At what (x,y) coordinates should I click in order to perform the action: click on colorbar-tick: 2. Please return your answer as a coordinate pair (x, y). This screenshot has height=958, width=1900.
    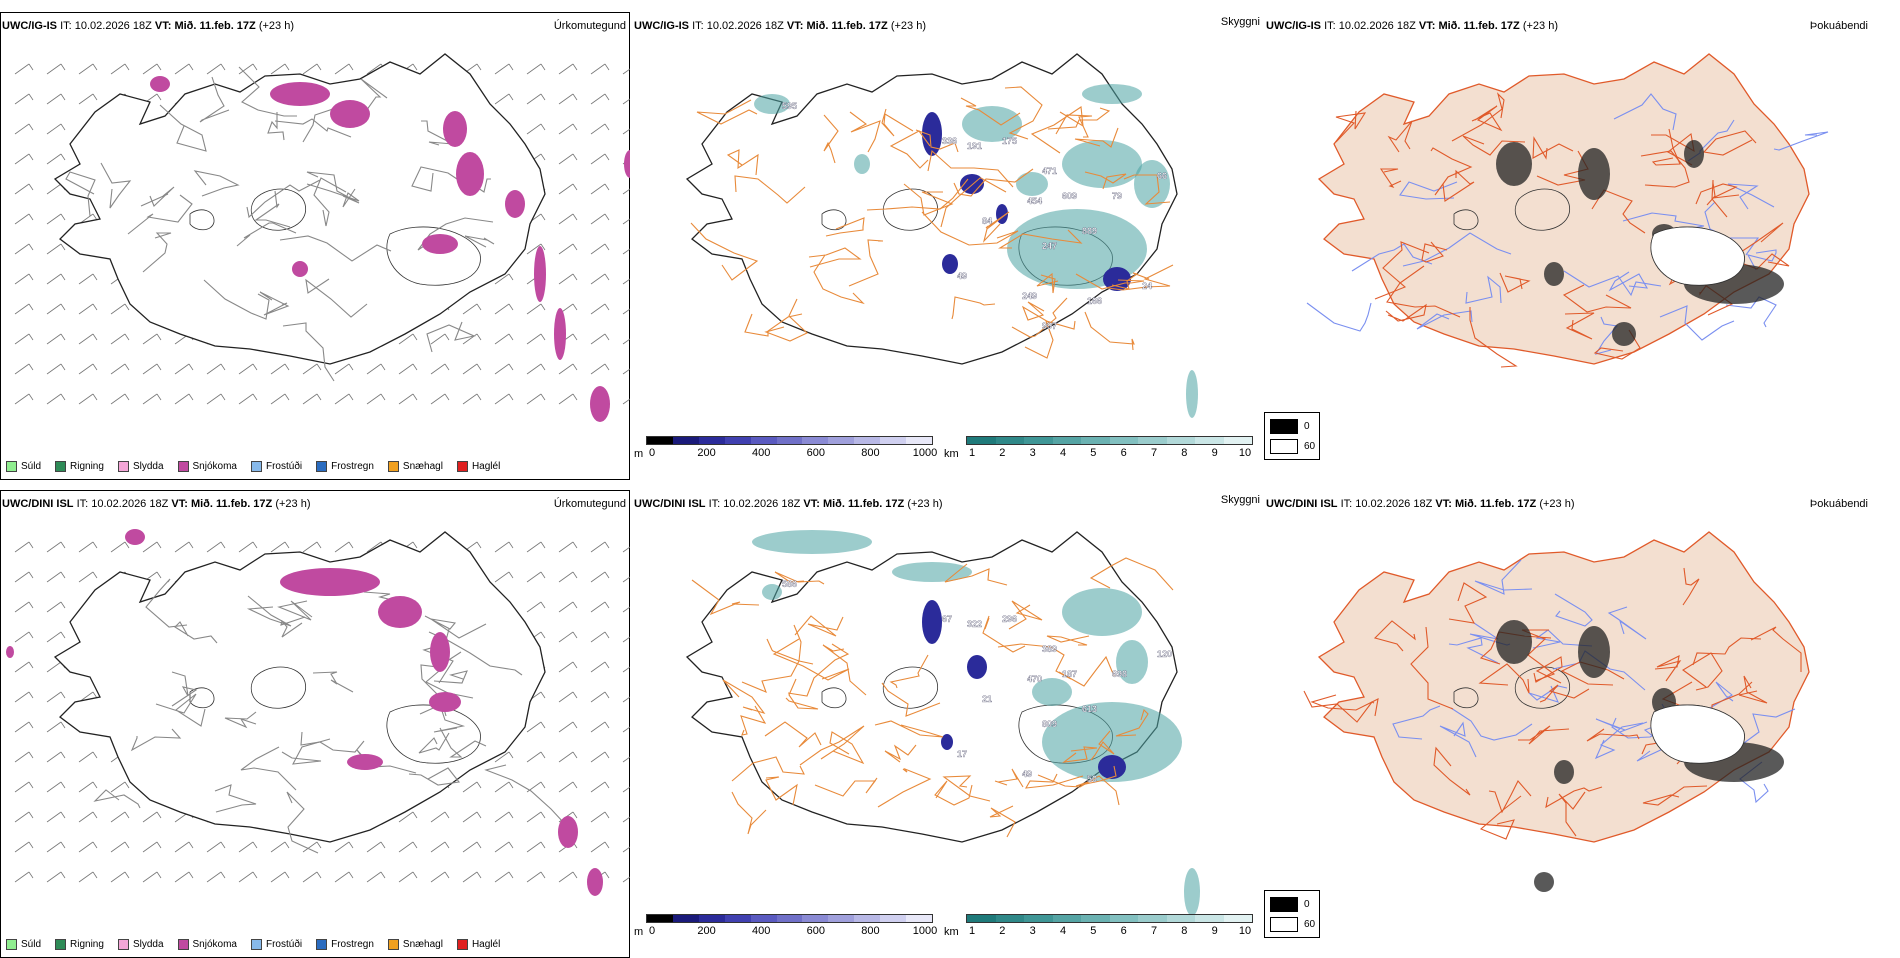
    Looking at the image, I should click on (1002, 453).